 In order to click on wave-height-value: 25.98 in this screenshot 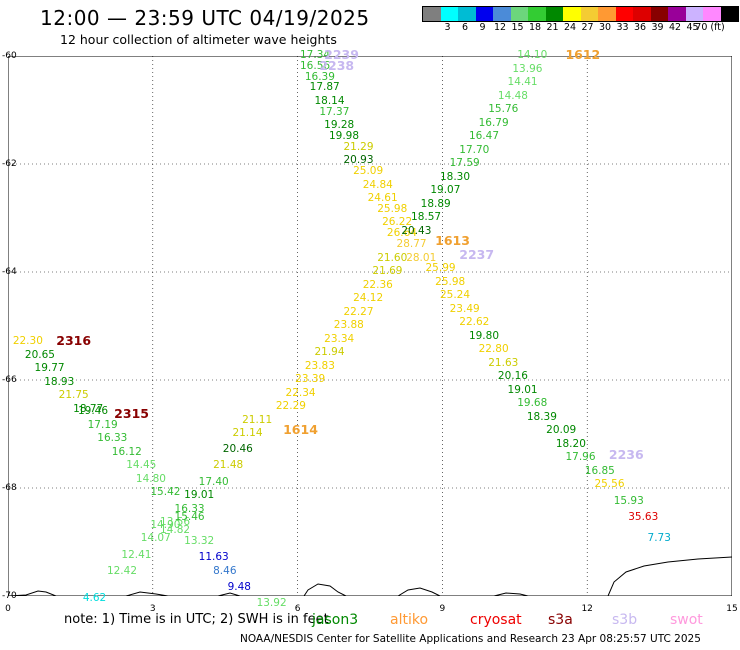, I will do `click(392, 208)`.